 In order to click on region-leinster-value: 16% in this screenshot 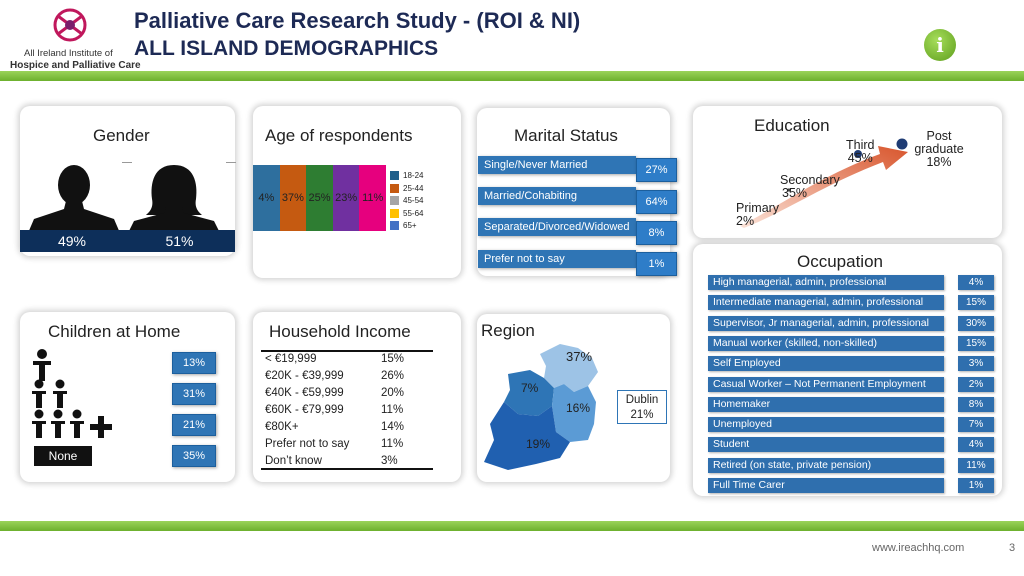, I will do `click(578, 408)`.